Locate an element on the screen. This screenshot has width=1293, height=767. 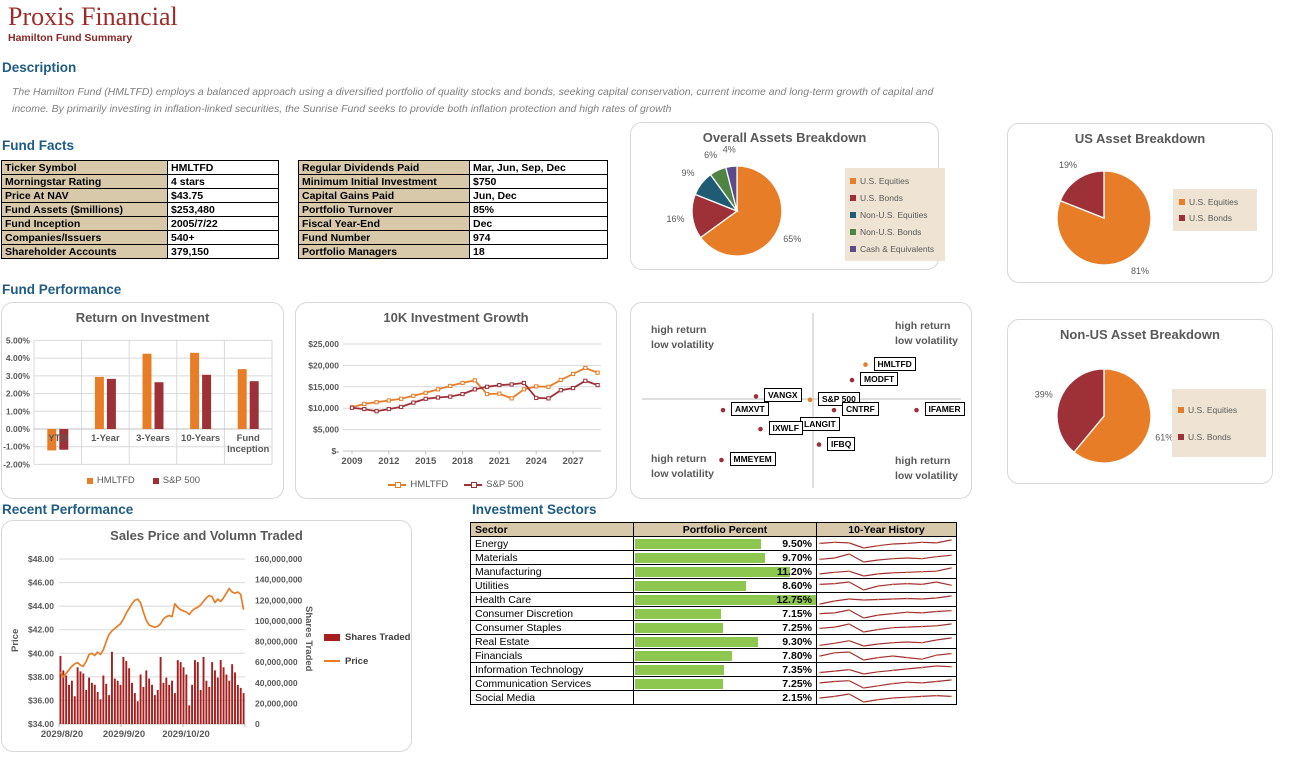
percent-value: 7.25% is located at coordinates (797, 684).